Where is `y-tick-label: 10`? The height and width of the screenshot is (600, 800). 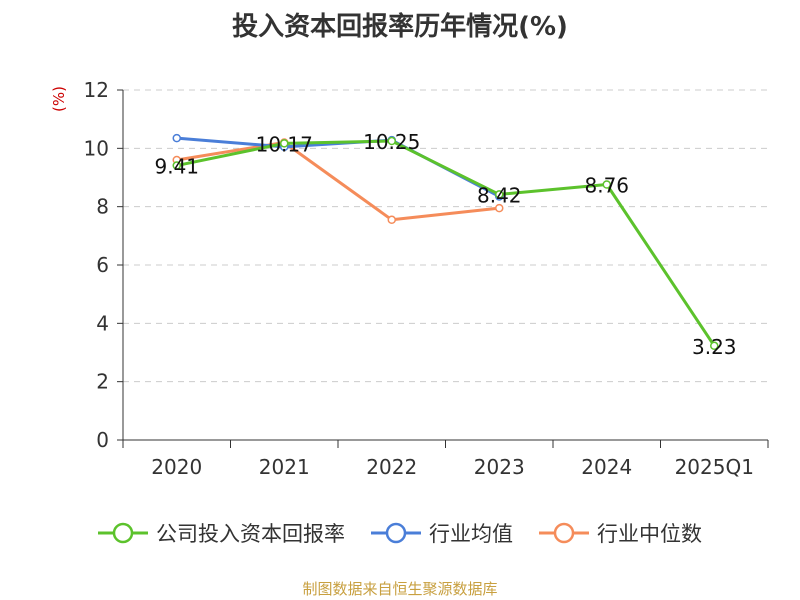
y-tick-label: 10 is located at coordinates (96, 148).